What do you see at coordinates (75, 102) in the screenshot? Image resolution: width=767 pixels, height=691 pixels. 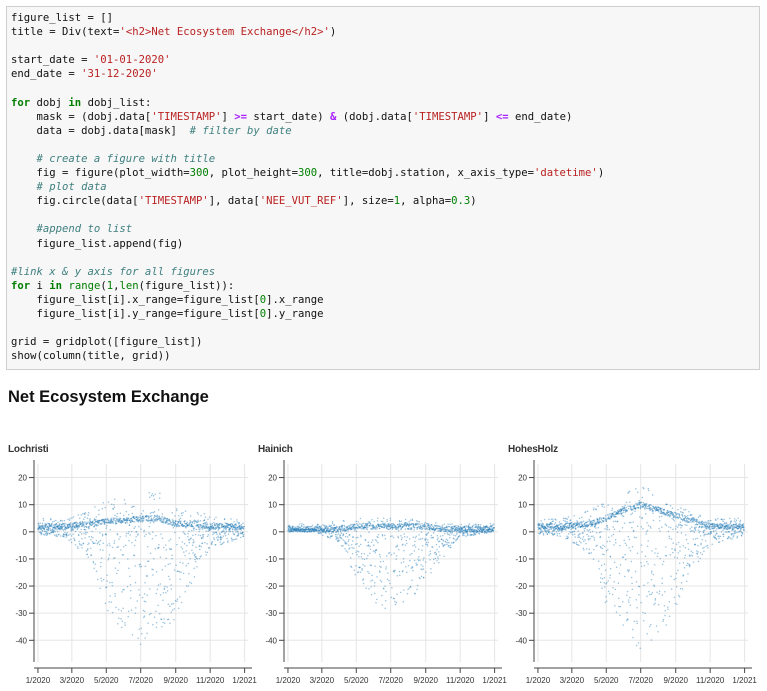 I see `code-token: in` at bounding box center [75, 102].